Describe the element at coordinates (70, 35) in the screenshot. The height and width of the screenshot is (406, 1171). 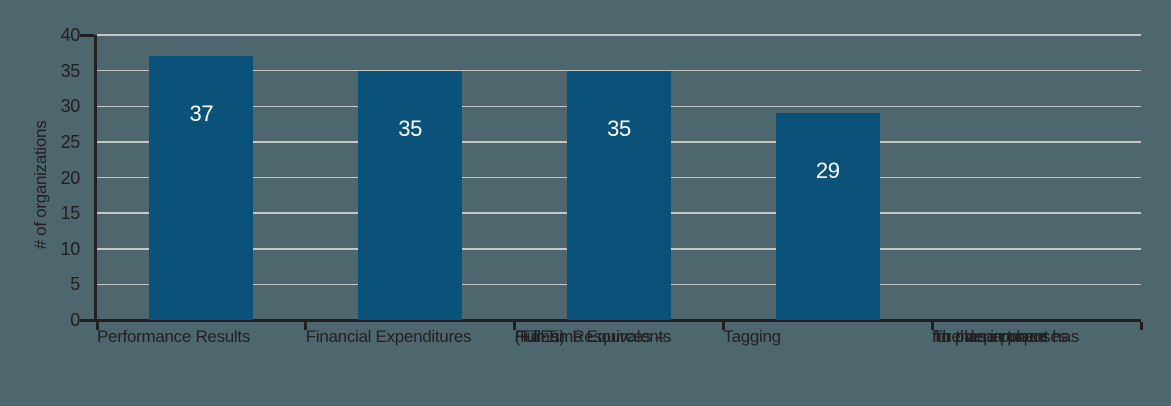
I see `y-tick-label: 40` at that location.